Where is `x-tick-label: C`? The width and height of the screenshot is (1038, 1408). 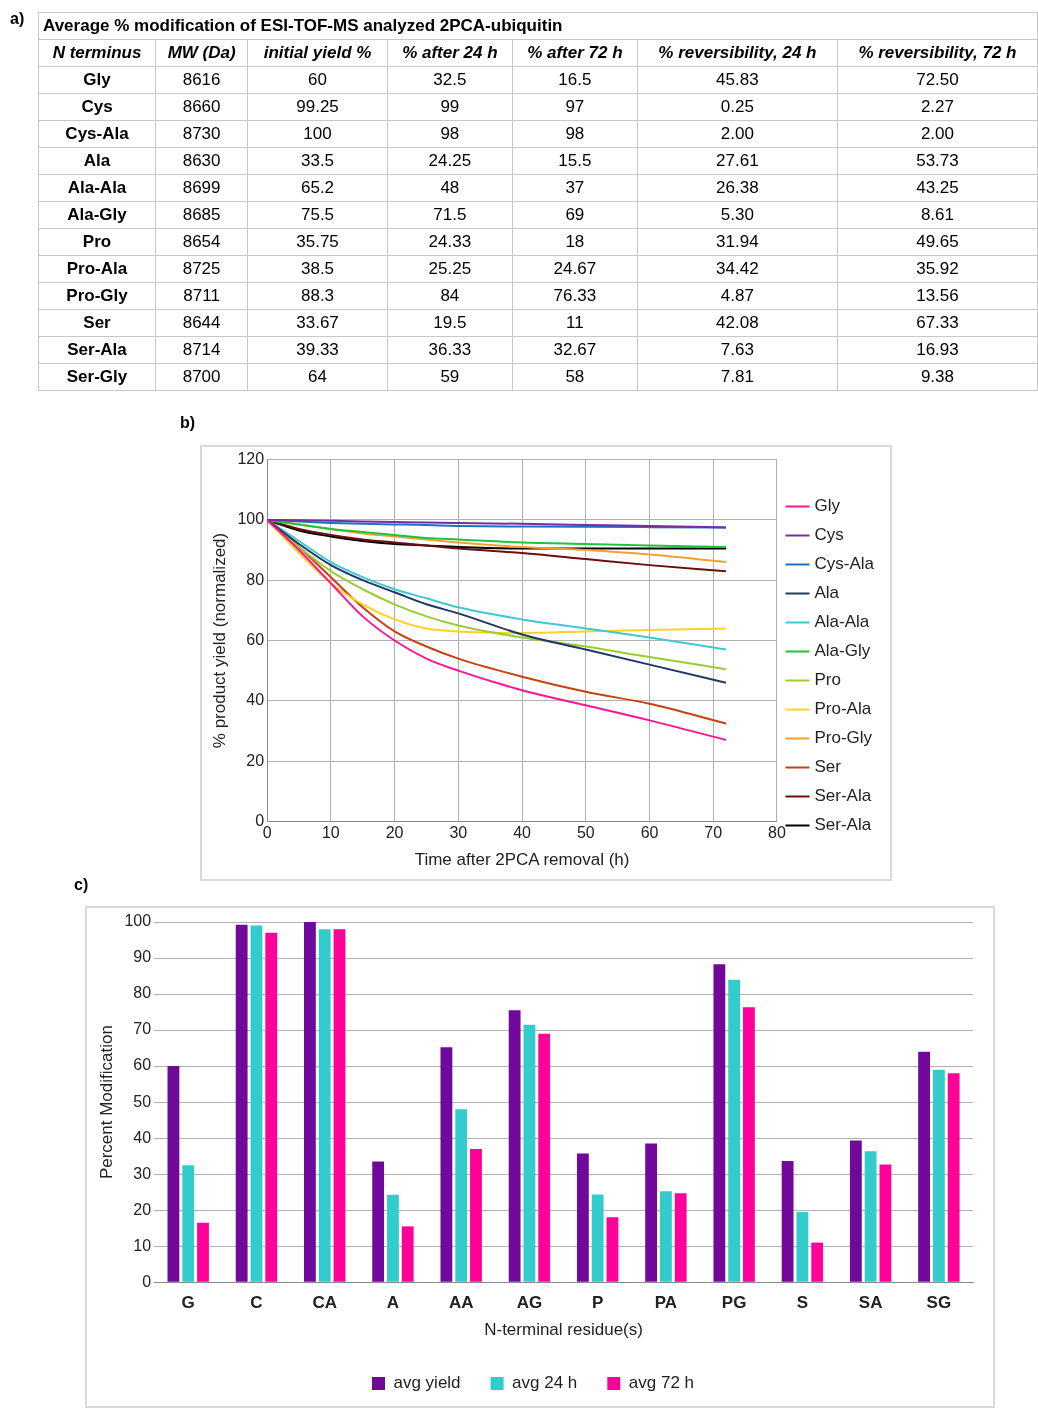 x-tick-label: C is located at coordinates (256, 1303).